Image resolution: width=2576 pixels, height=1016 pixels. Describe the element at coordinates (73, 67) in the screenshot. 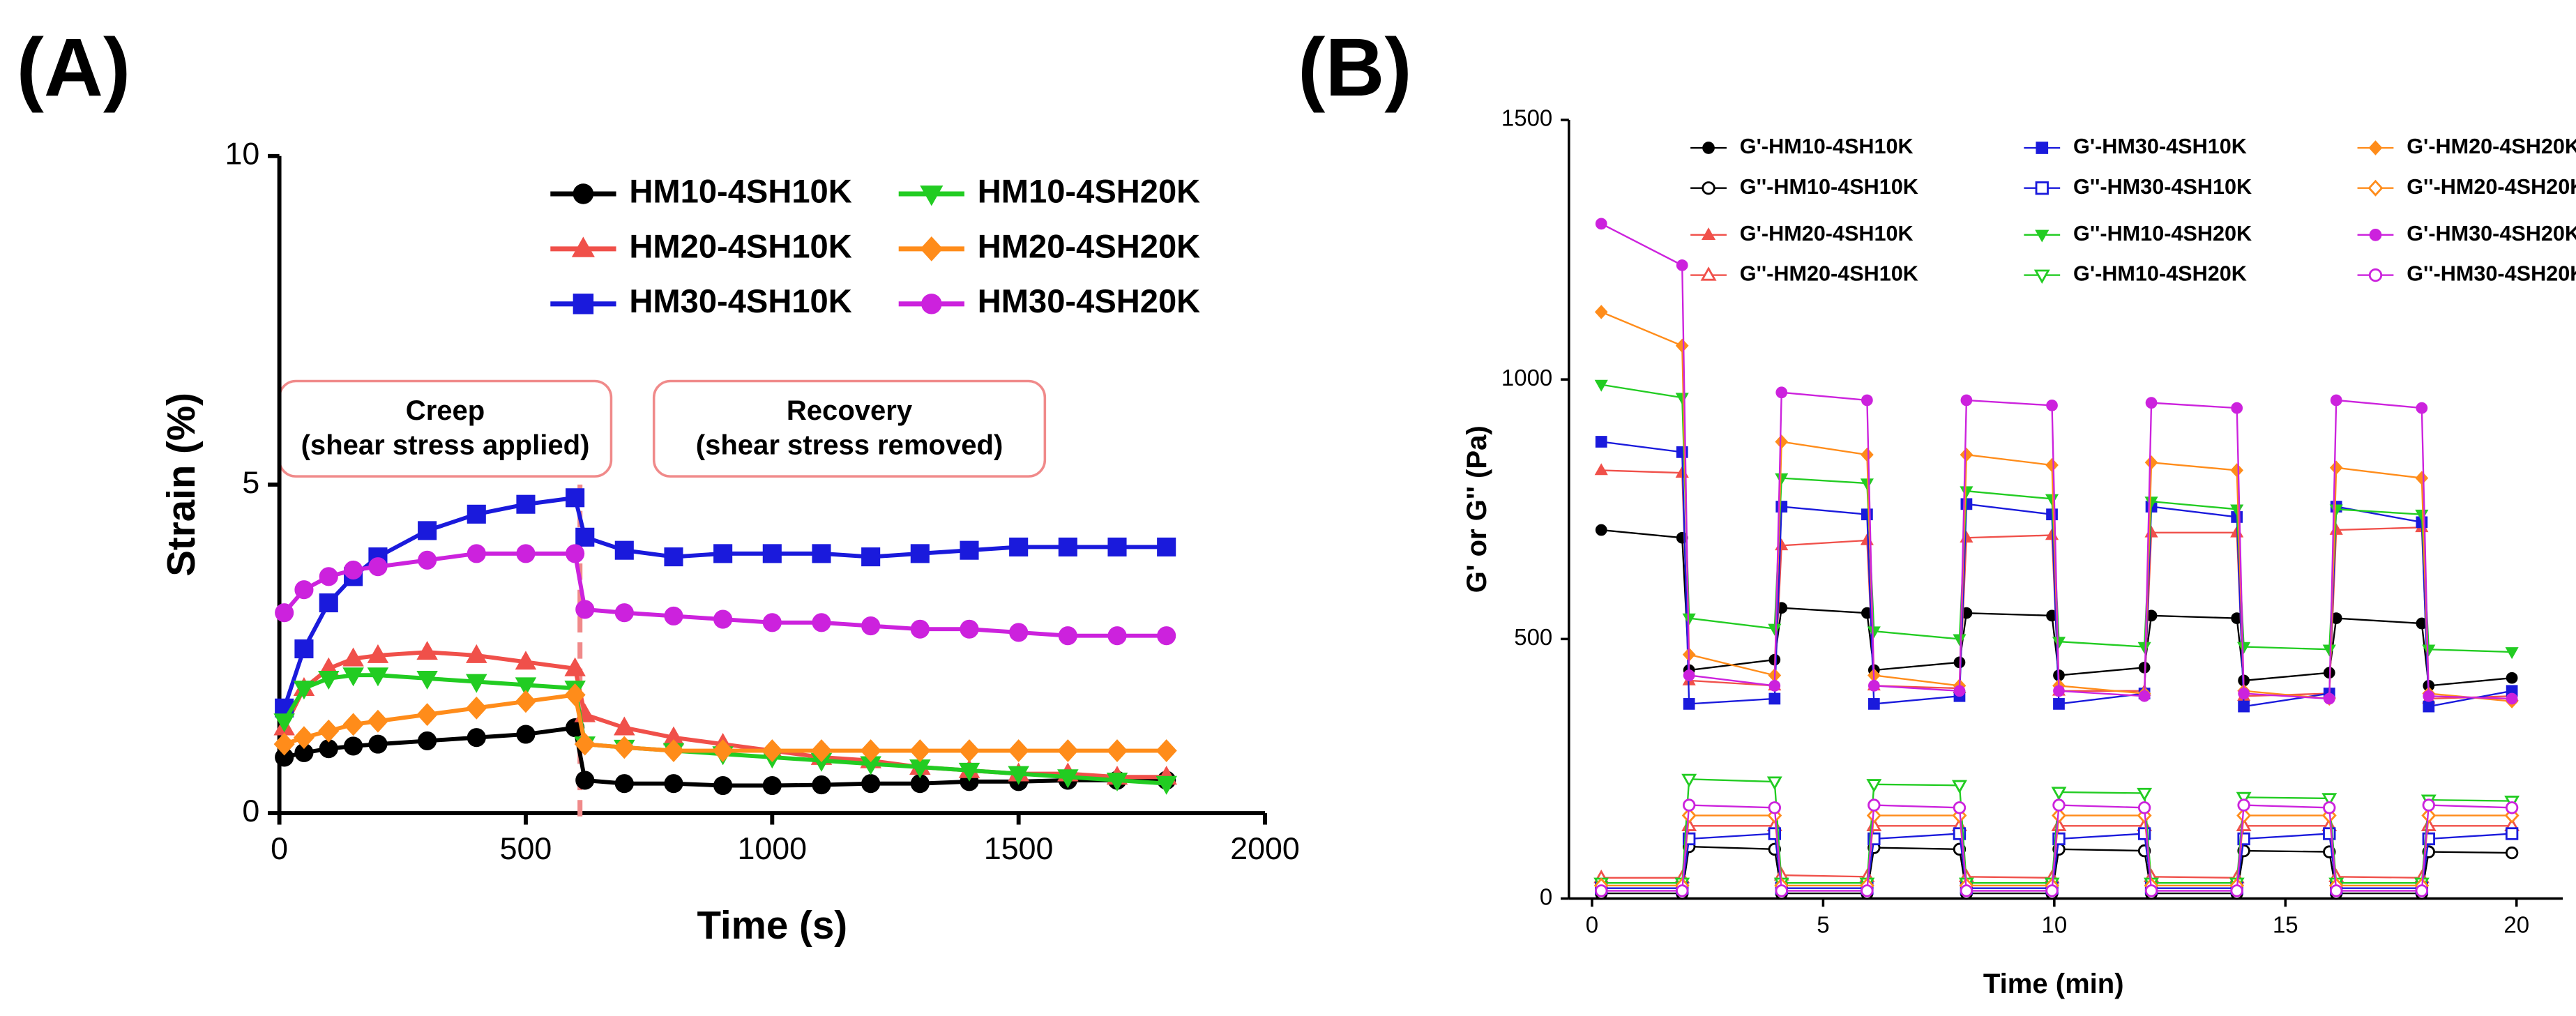

I see `panel-label: (A)` at that location.